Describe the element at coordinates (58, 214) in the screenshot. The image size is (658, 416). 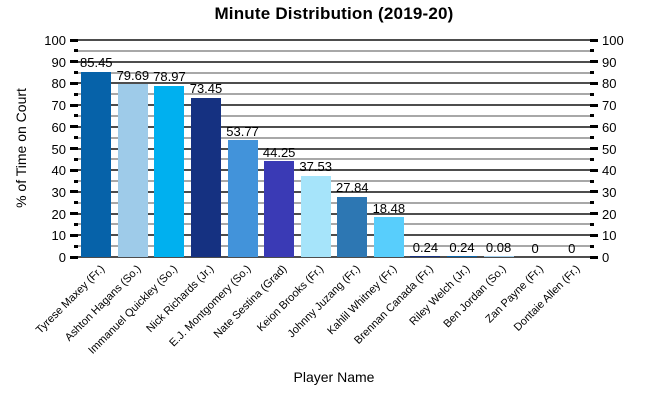
I see `y-tick-label-left: 20` at that location.